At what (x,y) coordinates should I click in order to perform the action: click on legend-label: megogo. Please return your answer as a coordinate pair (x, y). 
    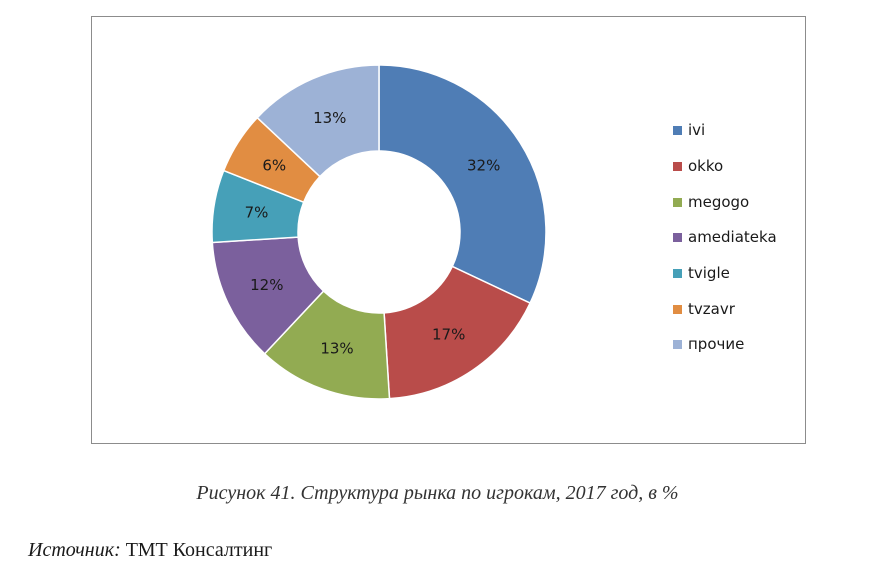
    Looking at the image, I should click on (719, 201).